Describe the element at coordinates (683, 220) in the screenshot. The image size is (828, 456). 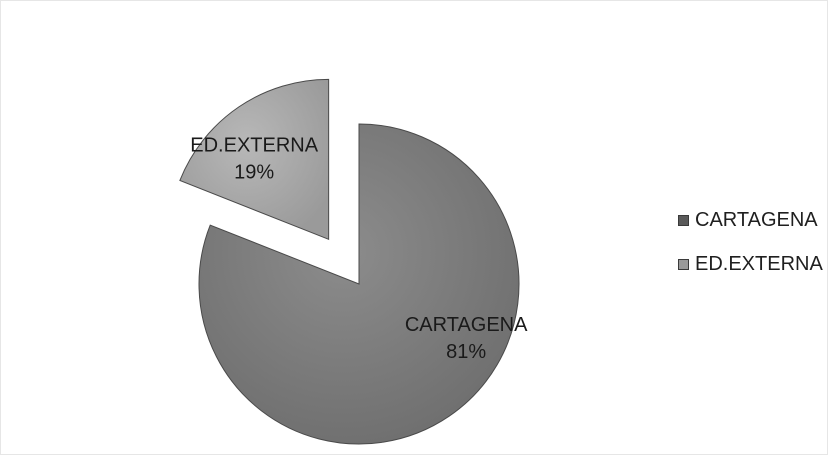
I see `legend-swatch-cartagena` at that location.